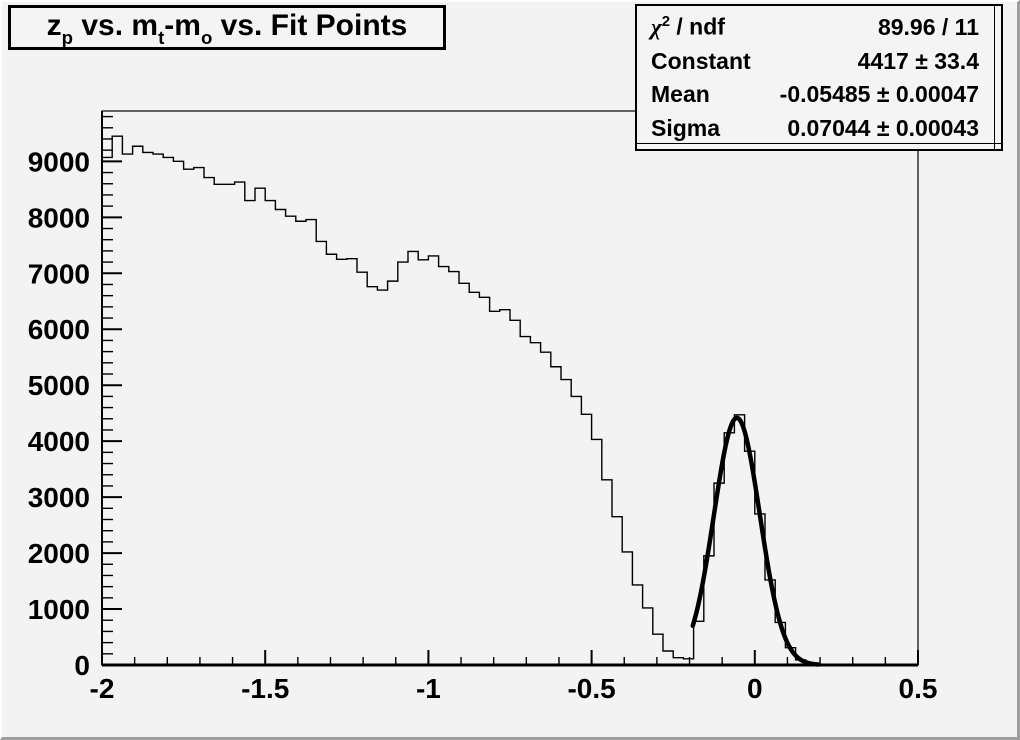  What do you see at coordinates (428, 688) in the screenshot?
I see `x-tick-label: -1` at bounding box center [428, 688].